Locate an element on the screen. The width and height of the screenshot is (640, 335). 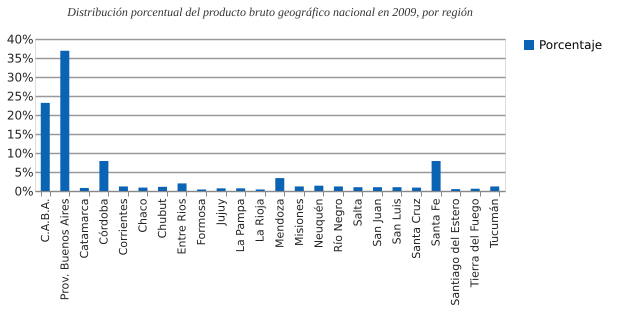
y-tick-label: 15% is located at coordinates (20, 135).